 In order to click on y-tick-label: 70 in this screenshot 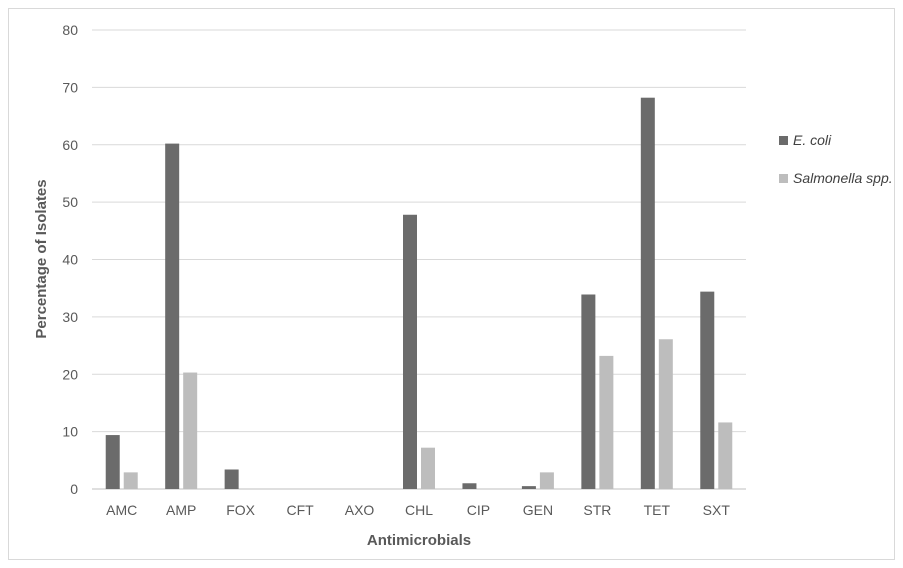, I will do `click(70, 87)`.